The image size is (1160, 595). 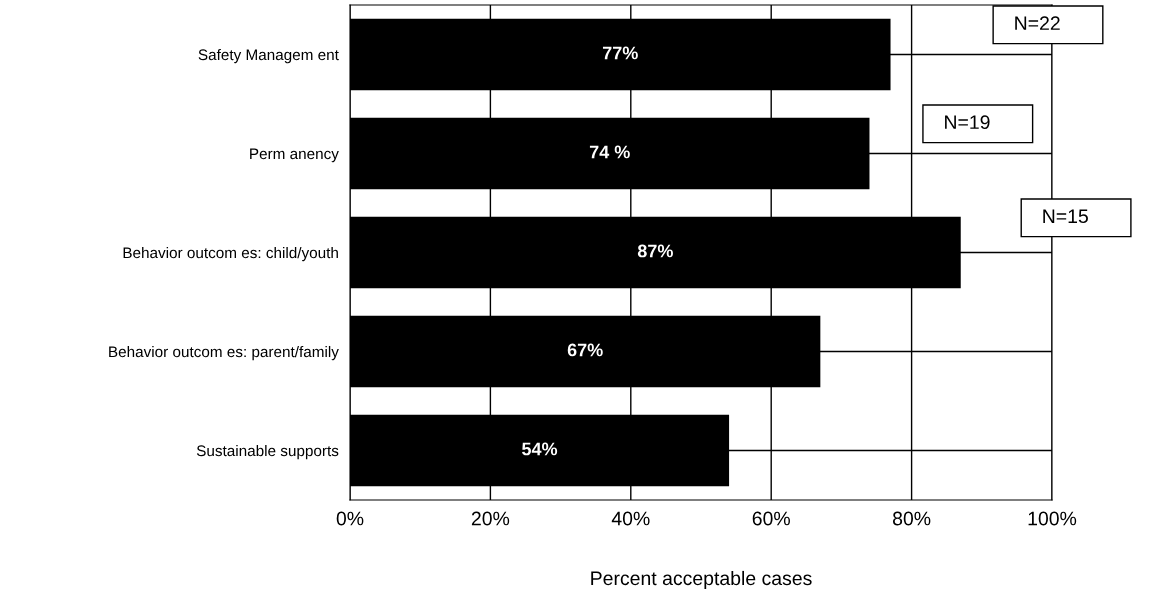 What do you see at coordinates (224, 353) in the screenshot?
I see `y-tick-label: Behavior outcom es: parent/family` at bounding box center [224, 353].